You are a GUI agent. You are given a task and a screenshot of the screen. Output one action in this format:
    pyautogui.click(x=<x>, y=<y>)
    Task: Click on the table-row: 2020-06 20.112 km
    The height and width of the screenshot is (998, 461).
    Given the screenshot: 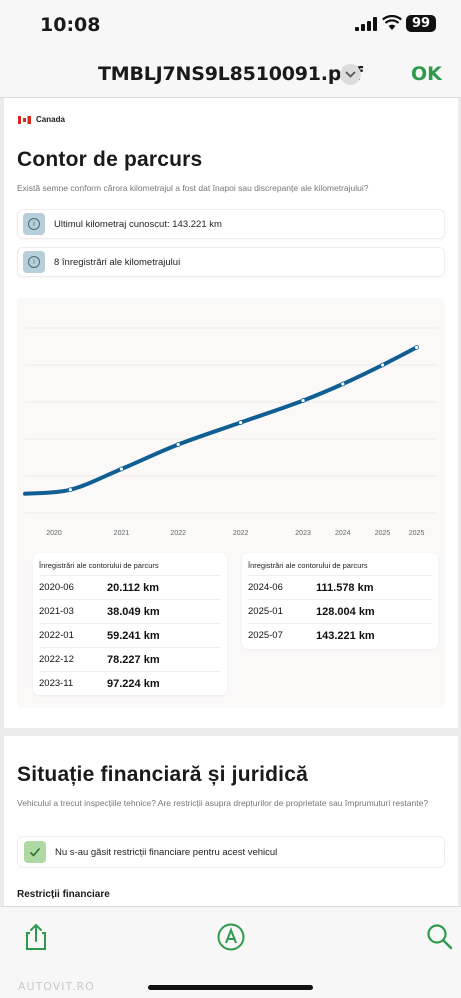 What is the action you would take?
    pyautogui.click(x=130, y=587)
    